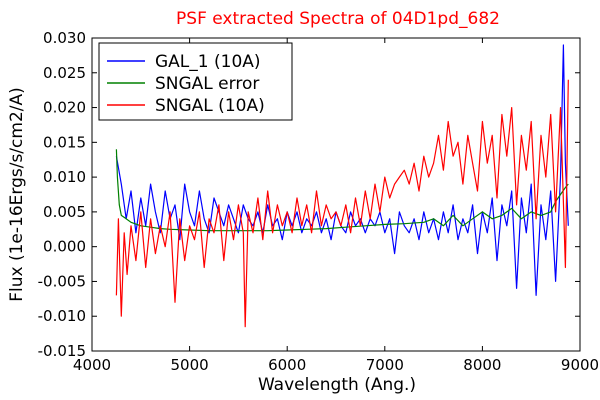 Image resolution: width=600 pixels, height=400 pixels. What do you see at coordinates (210, 106) in the screenshot?
I see `legend-label: SNGAL (10A)` at bounding box center [210, 106].